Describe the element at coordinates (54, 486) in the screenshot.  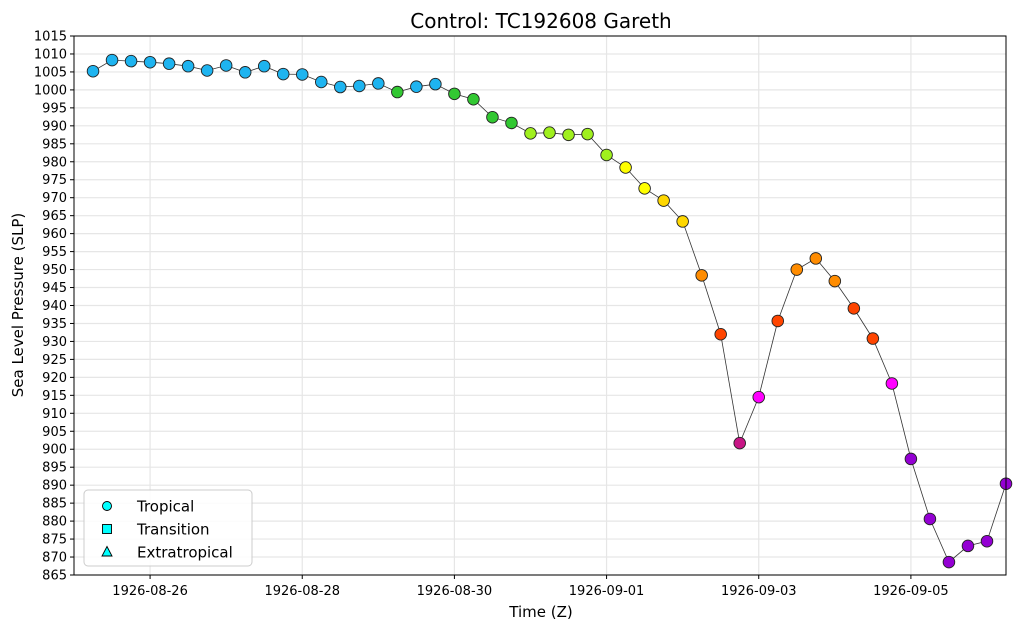
I see `y-tick-label: 890` at that location.